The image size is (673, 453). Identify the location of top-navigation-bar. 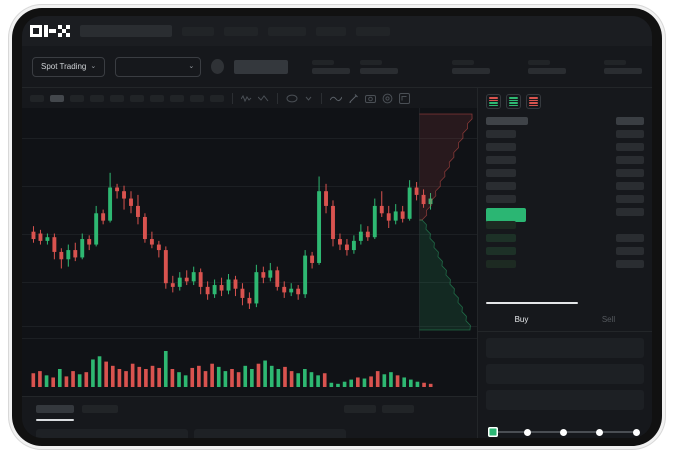
(337, 31).